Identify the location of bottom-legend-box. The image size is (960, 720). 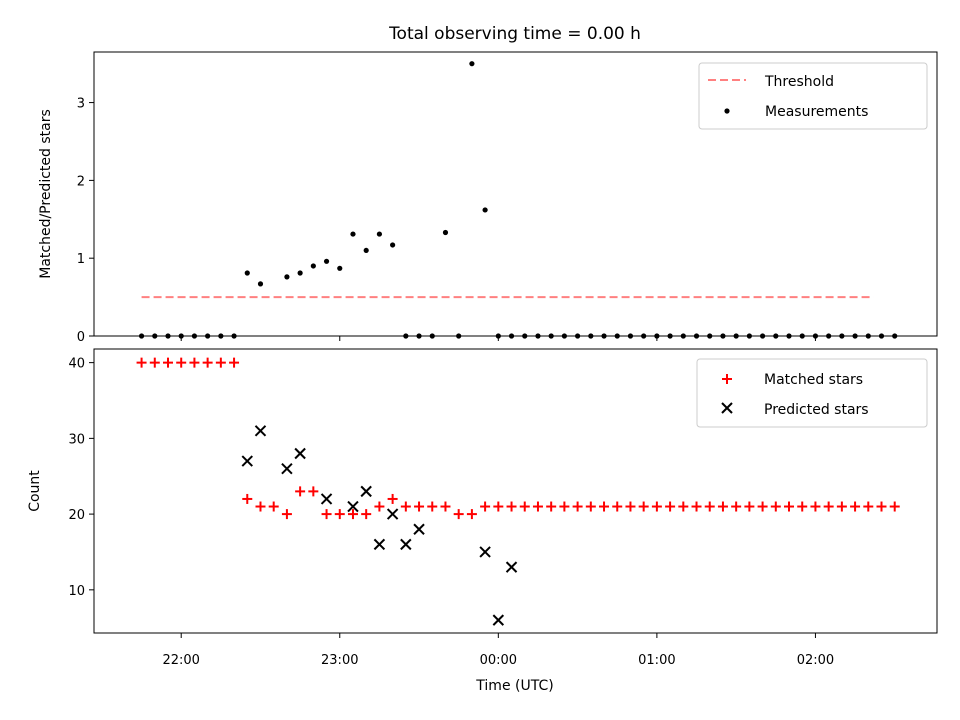
(812, 393).